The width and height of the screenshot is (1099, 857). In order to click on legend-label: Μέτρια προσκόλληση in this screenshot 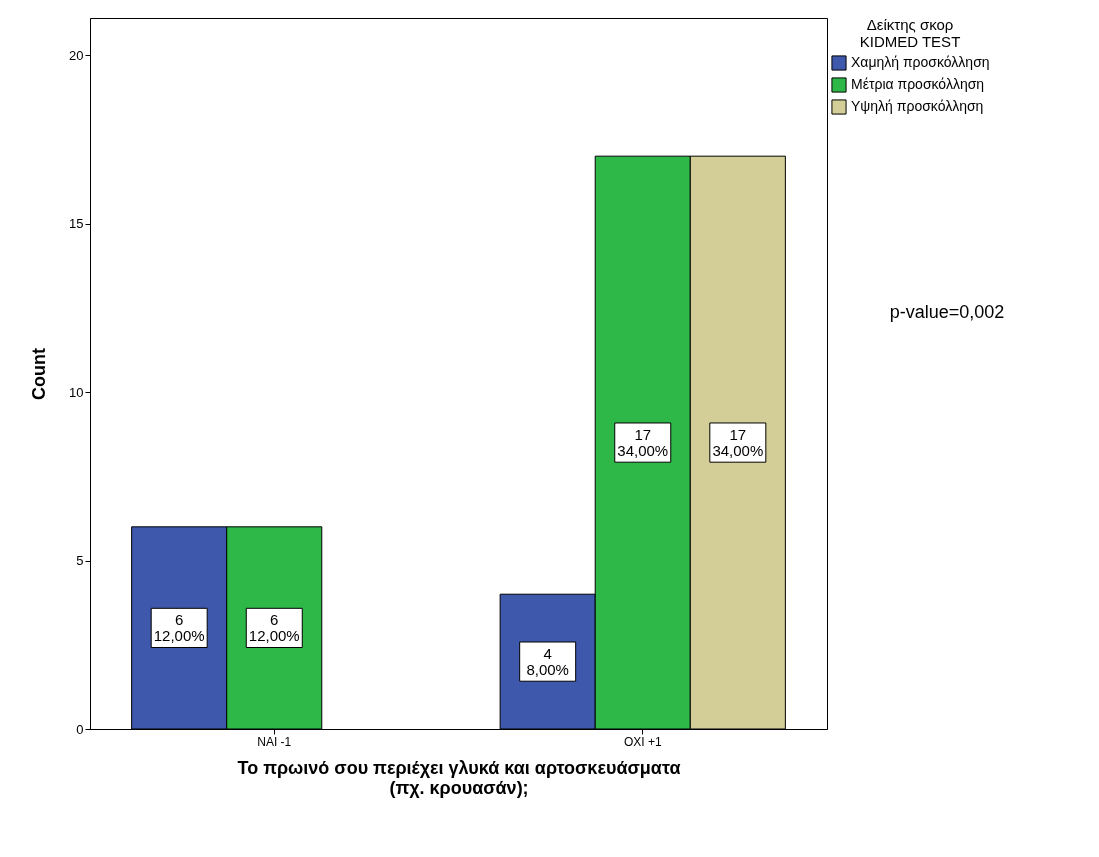, I will do `click(918, 84)`.